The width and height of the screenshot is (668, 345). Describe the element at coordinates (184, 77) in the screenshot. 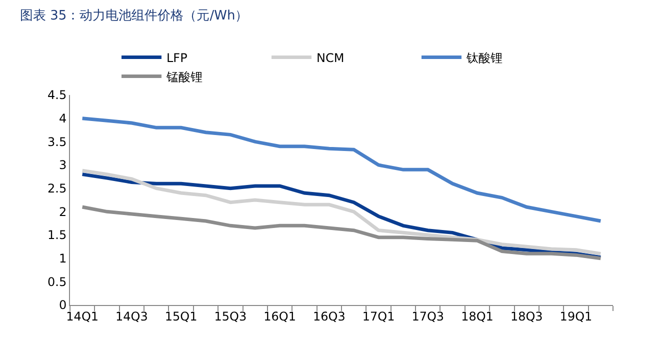

I see `legend-label: 锰酸锂` at that location.